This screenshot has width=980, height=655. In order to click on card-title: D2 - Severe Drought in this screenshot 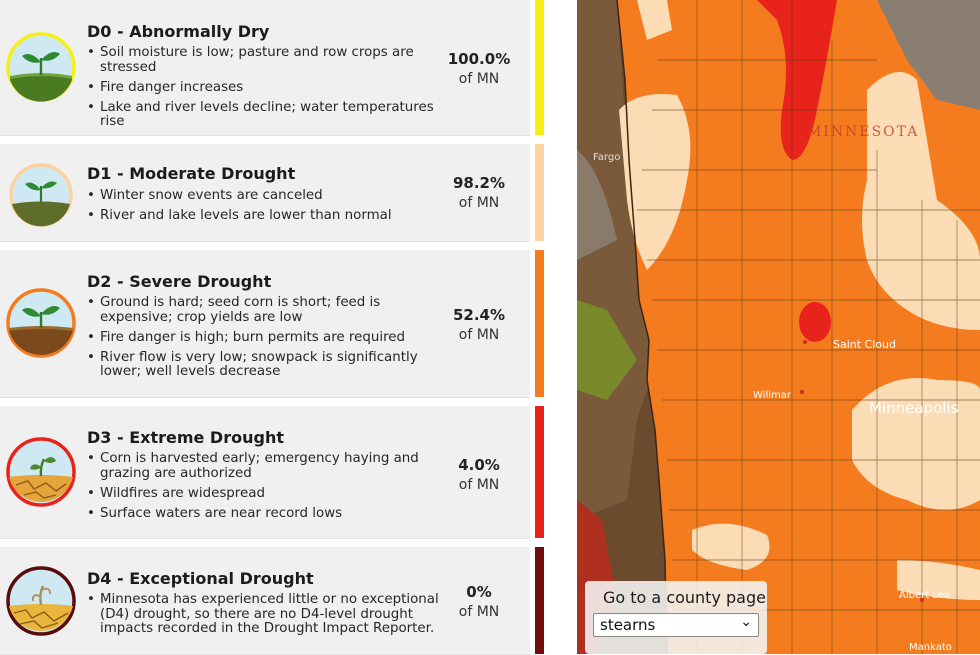, I will do `click(179, 281)`.